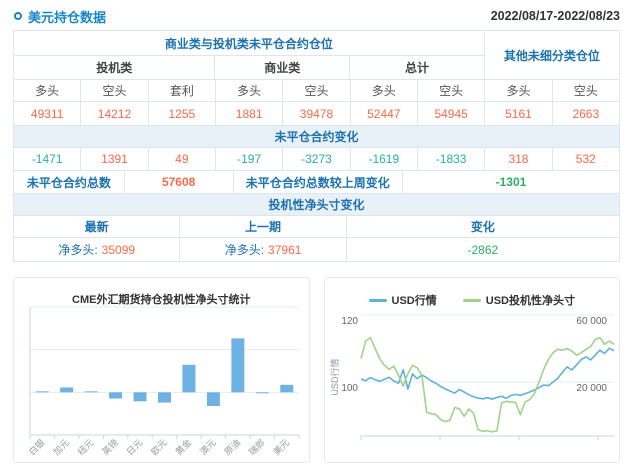  I want to click on section-header-row: 未平仓合约变化, so click(316, 137).